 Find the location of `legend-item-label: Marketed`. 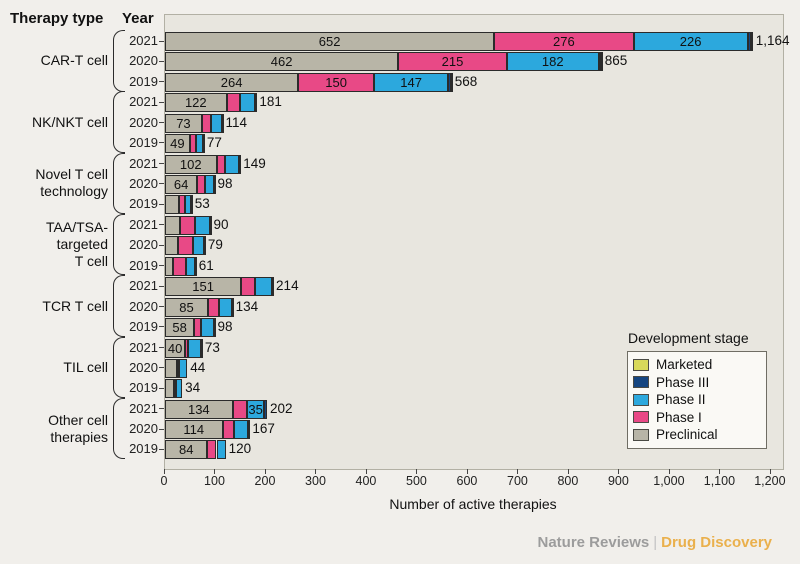

legend-item-label: Marketed is located at coordinates (684, 365).